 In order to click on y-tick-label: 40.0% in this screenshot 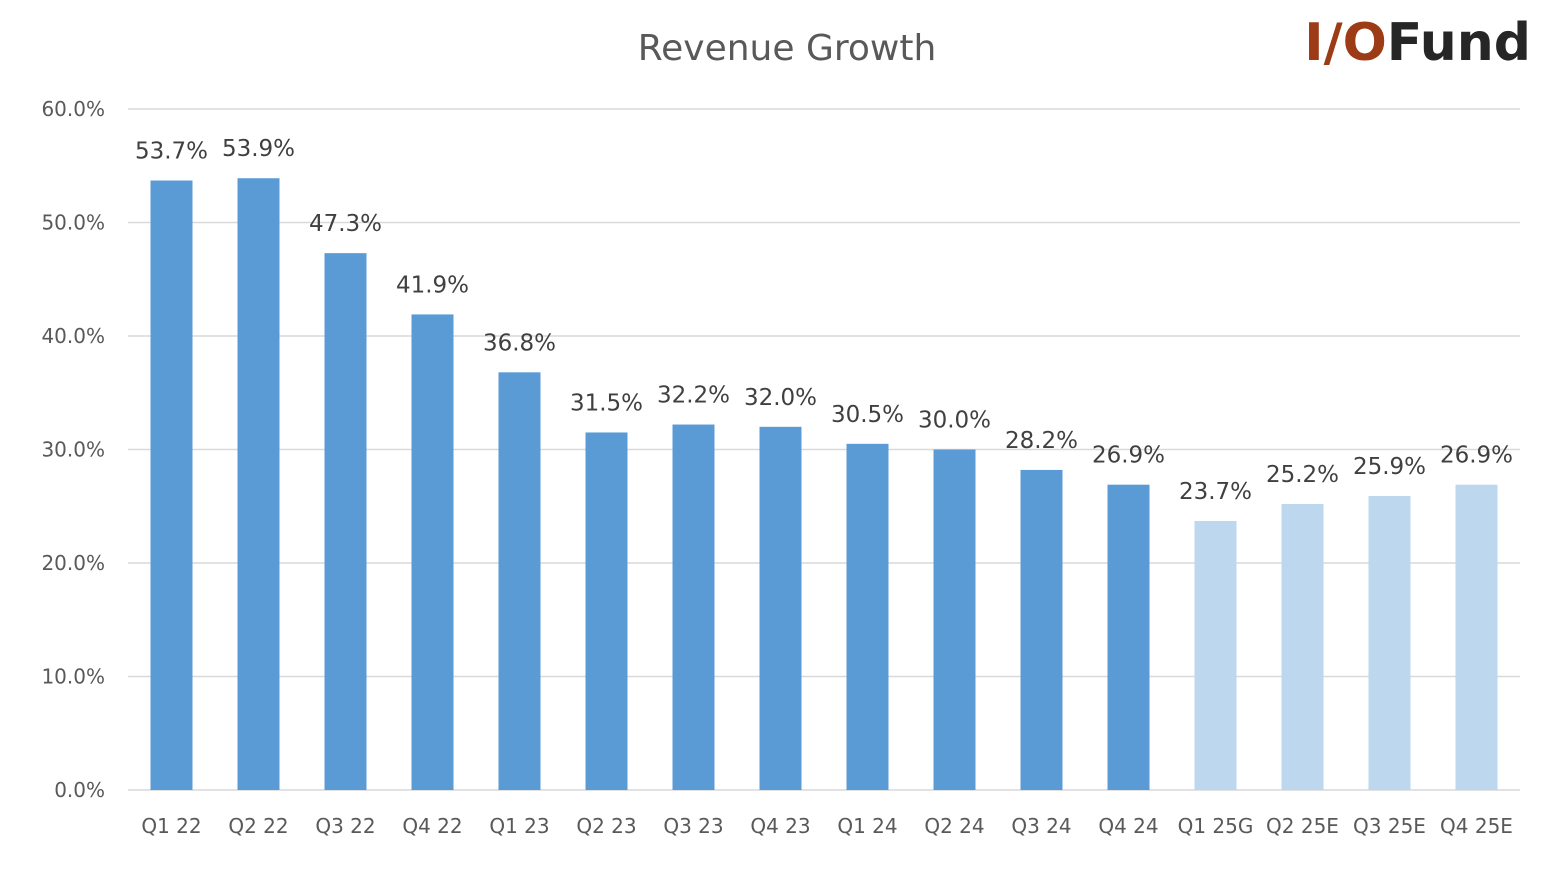, I will do `click(73, 336)`.